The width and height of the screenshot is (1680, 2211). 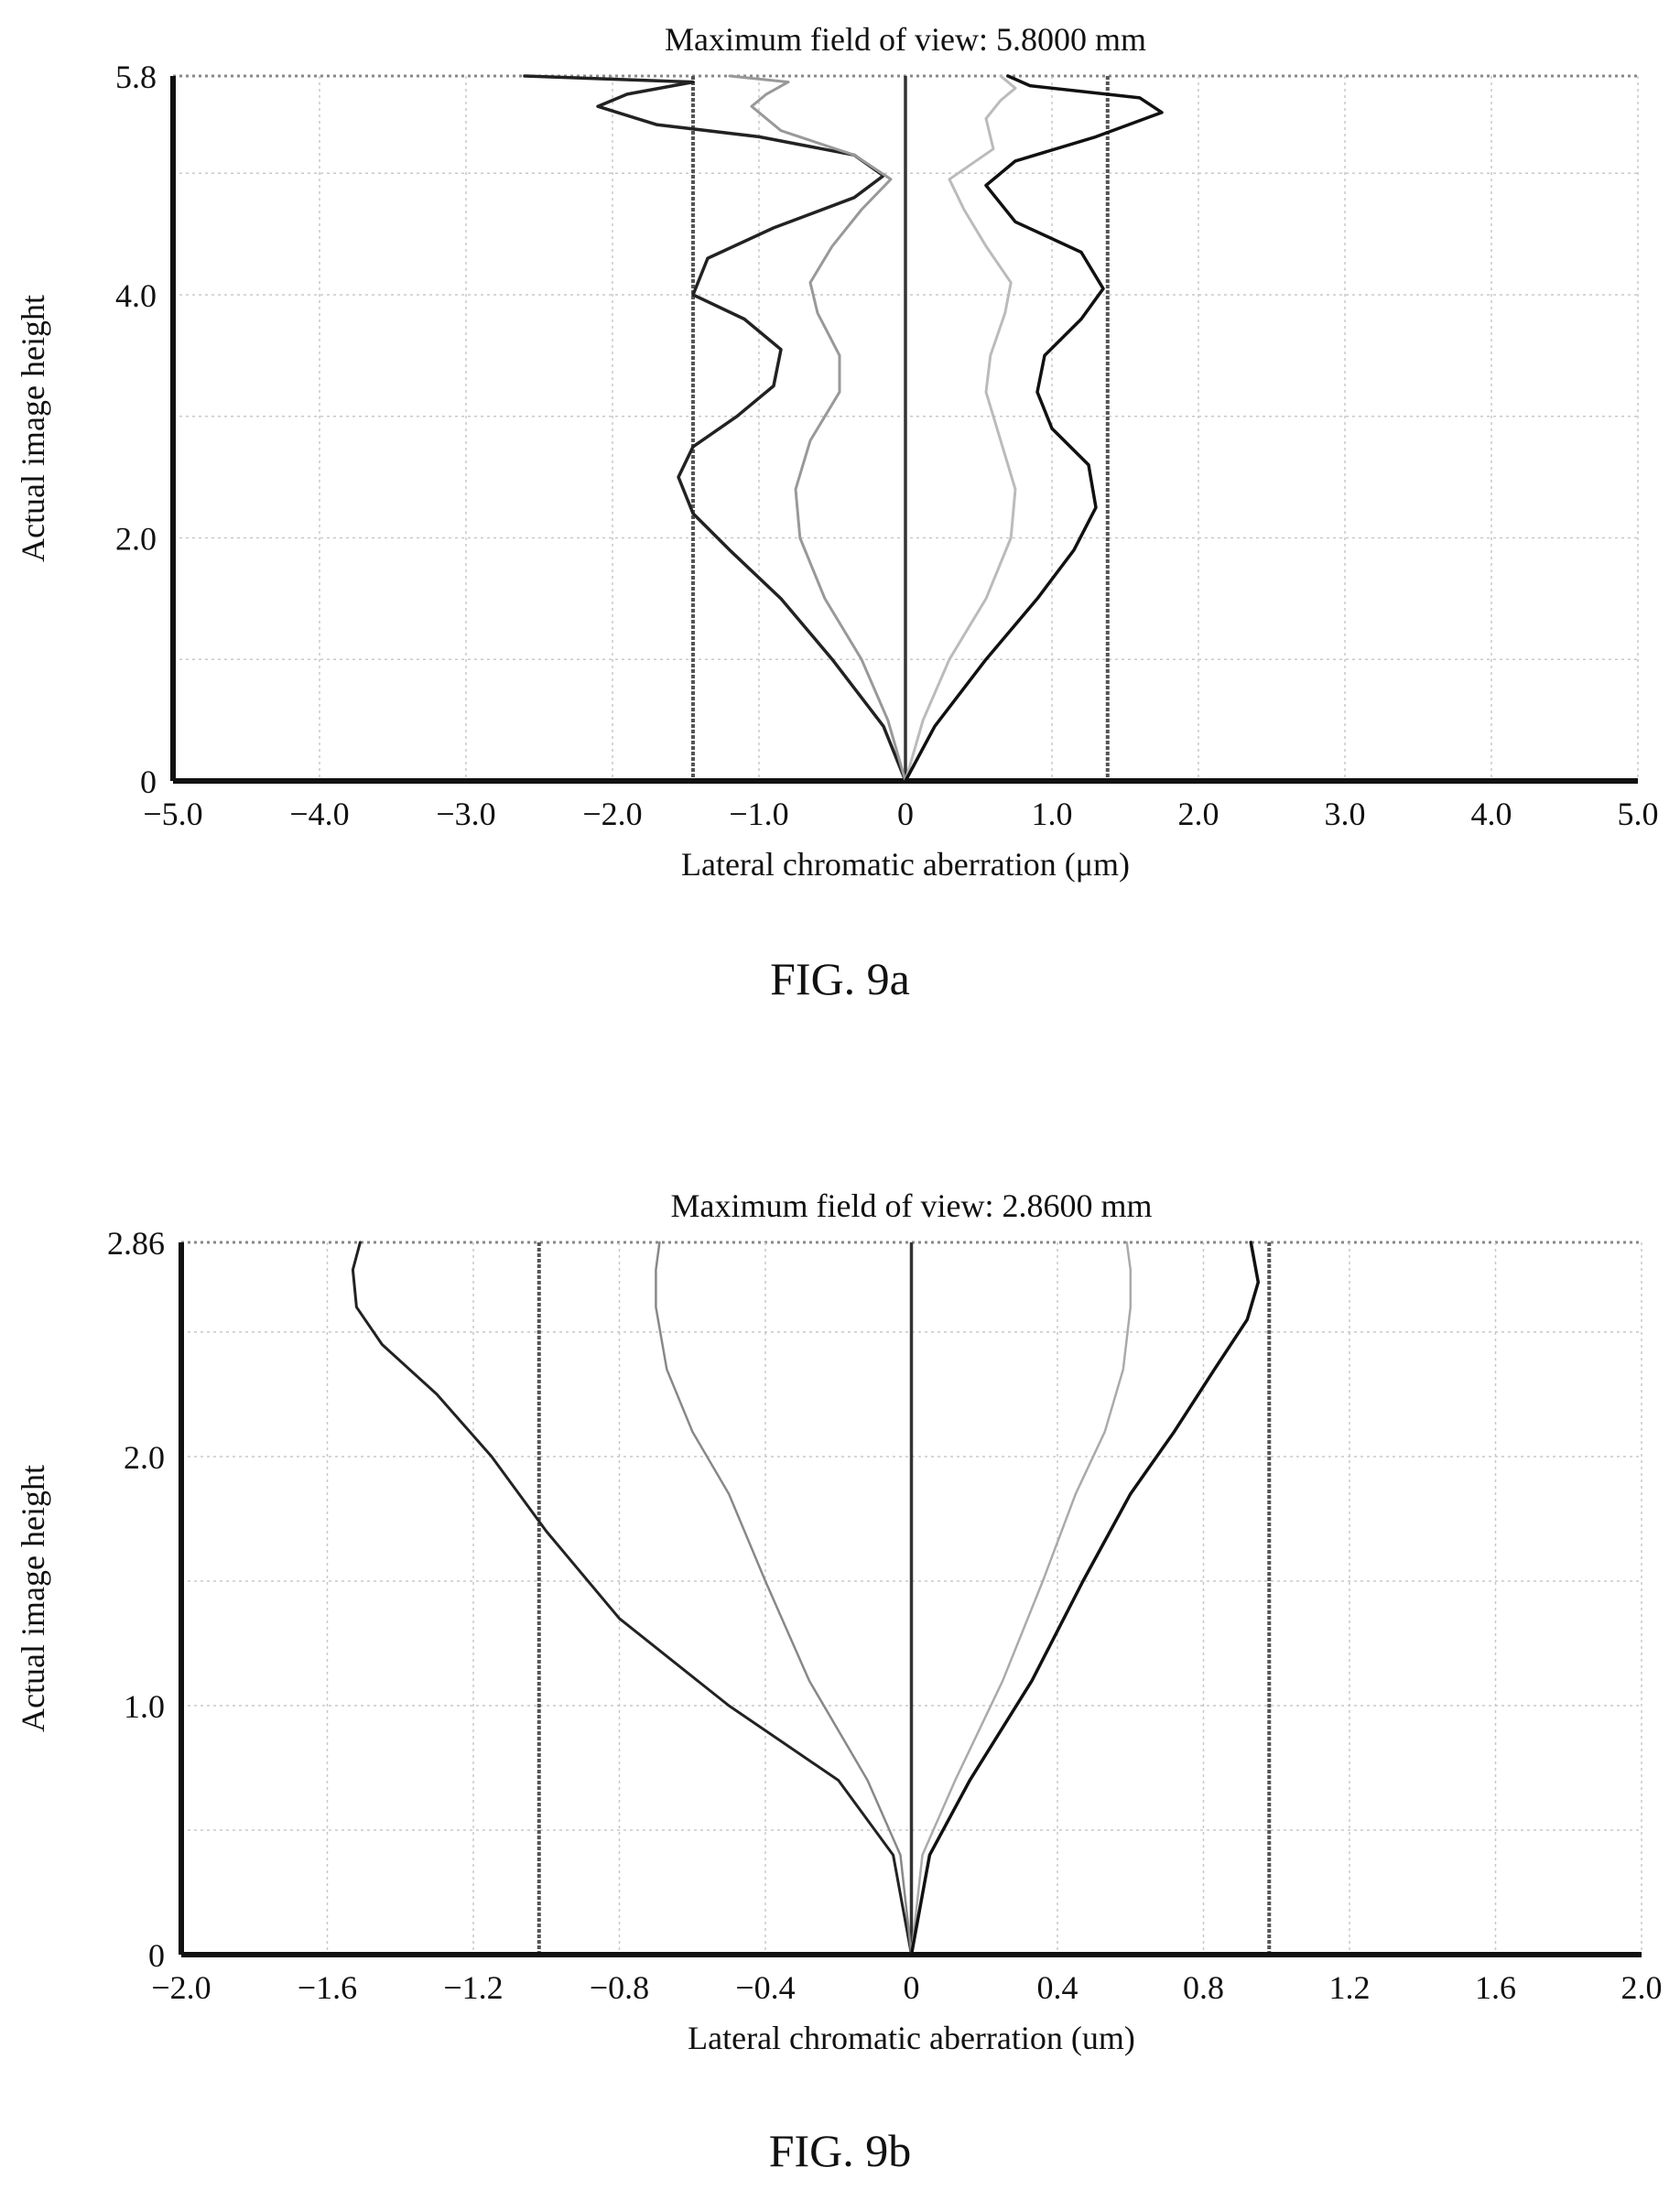 I want to click on x-tick-label: −0.8, so click(x=619, y=1987).